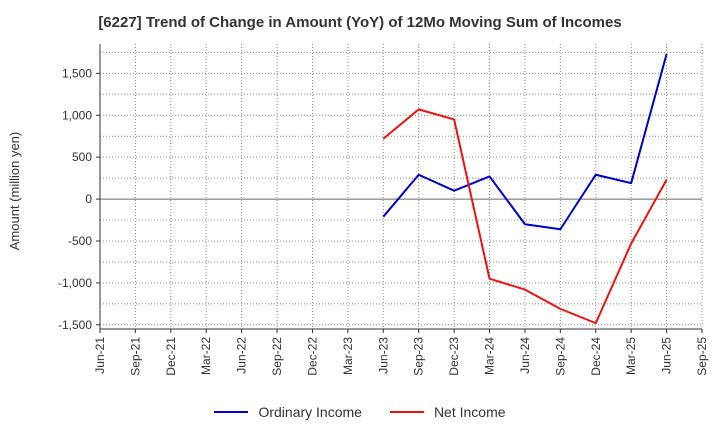  Describe the element at coordinates (560, 356) in the screenshot. I see `x-tick-label: Sep-24` at that location.